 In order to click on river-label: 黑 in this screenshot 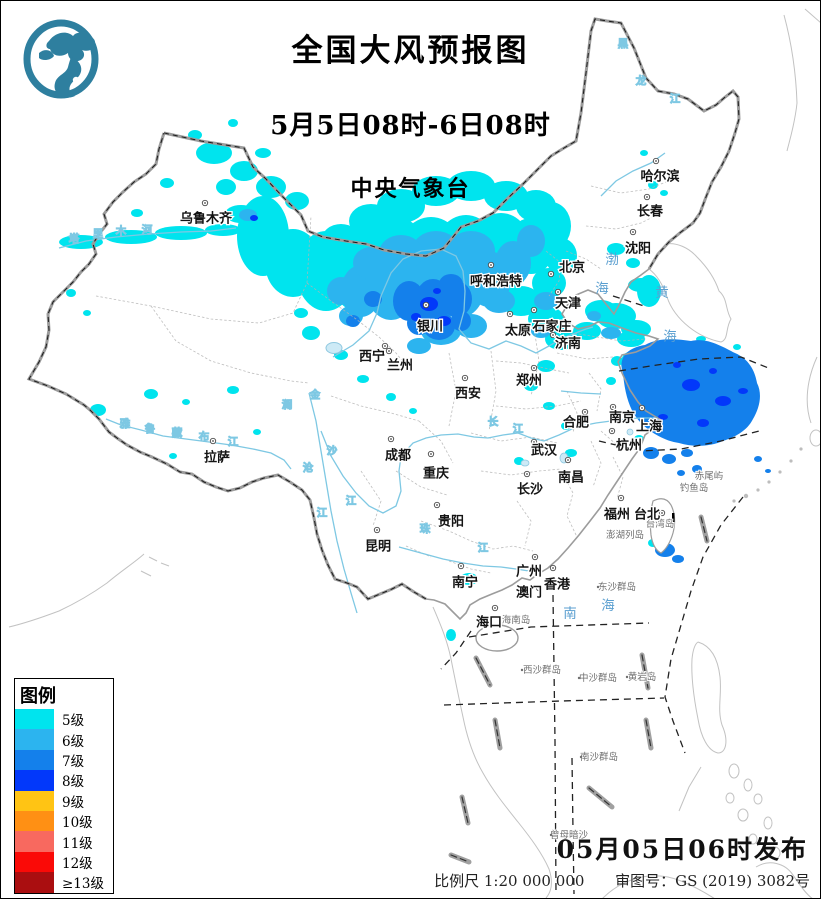, I will do `click(623, 44)`.